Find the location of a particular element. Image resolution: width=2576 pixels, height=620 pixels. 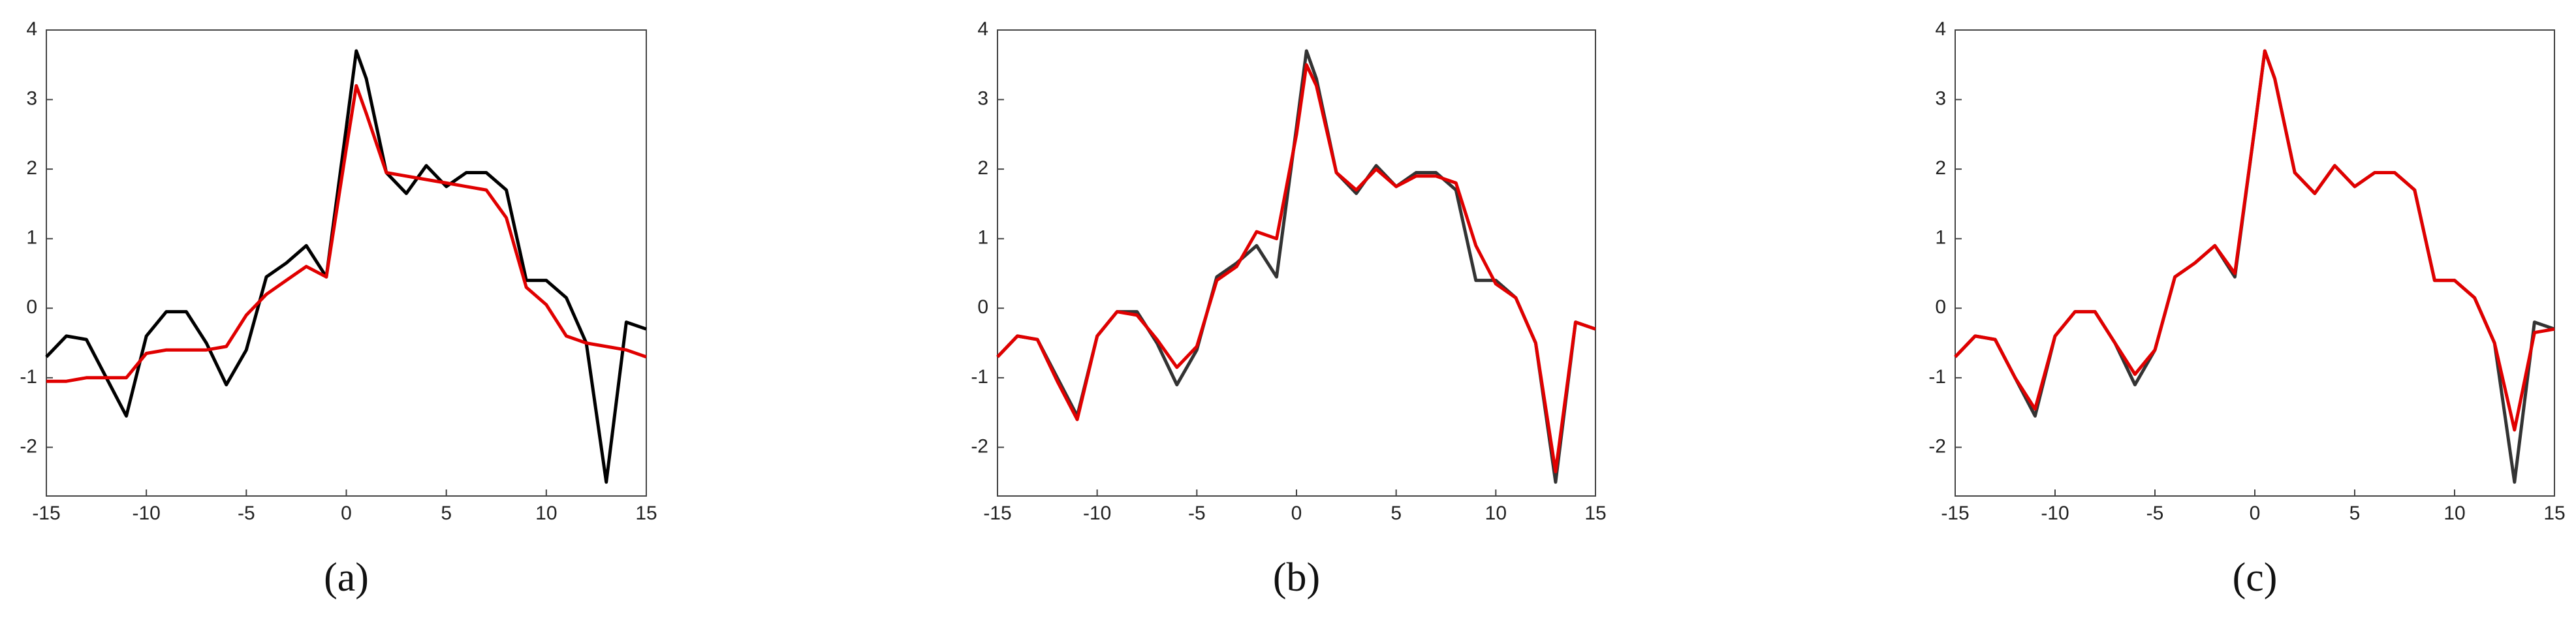

caption: (a) is located at coordinates (346, 577).